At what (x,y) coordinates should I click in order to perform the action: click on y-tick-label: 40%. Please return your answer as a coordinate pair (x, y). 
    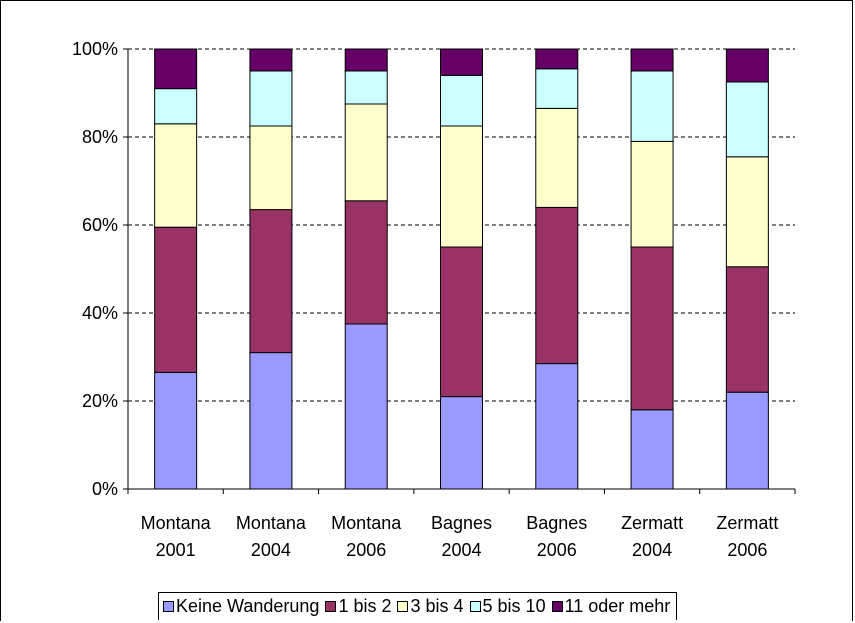
    Looking at the image, I should click on (100, 313).